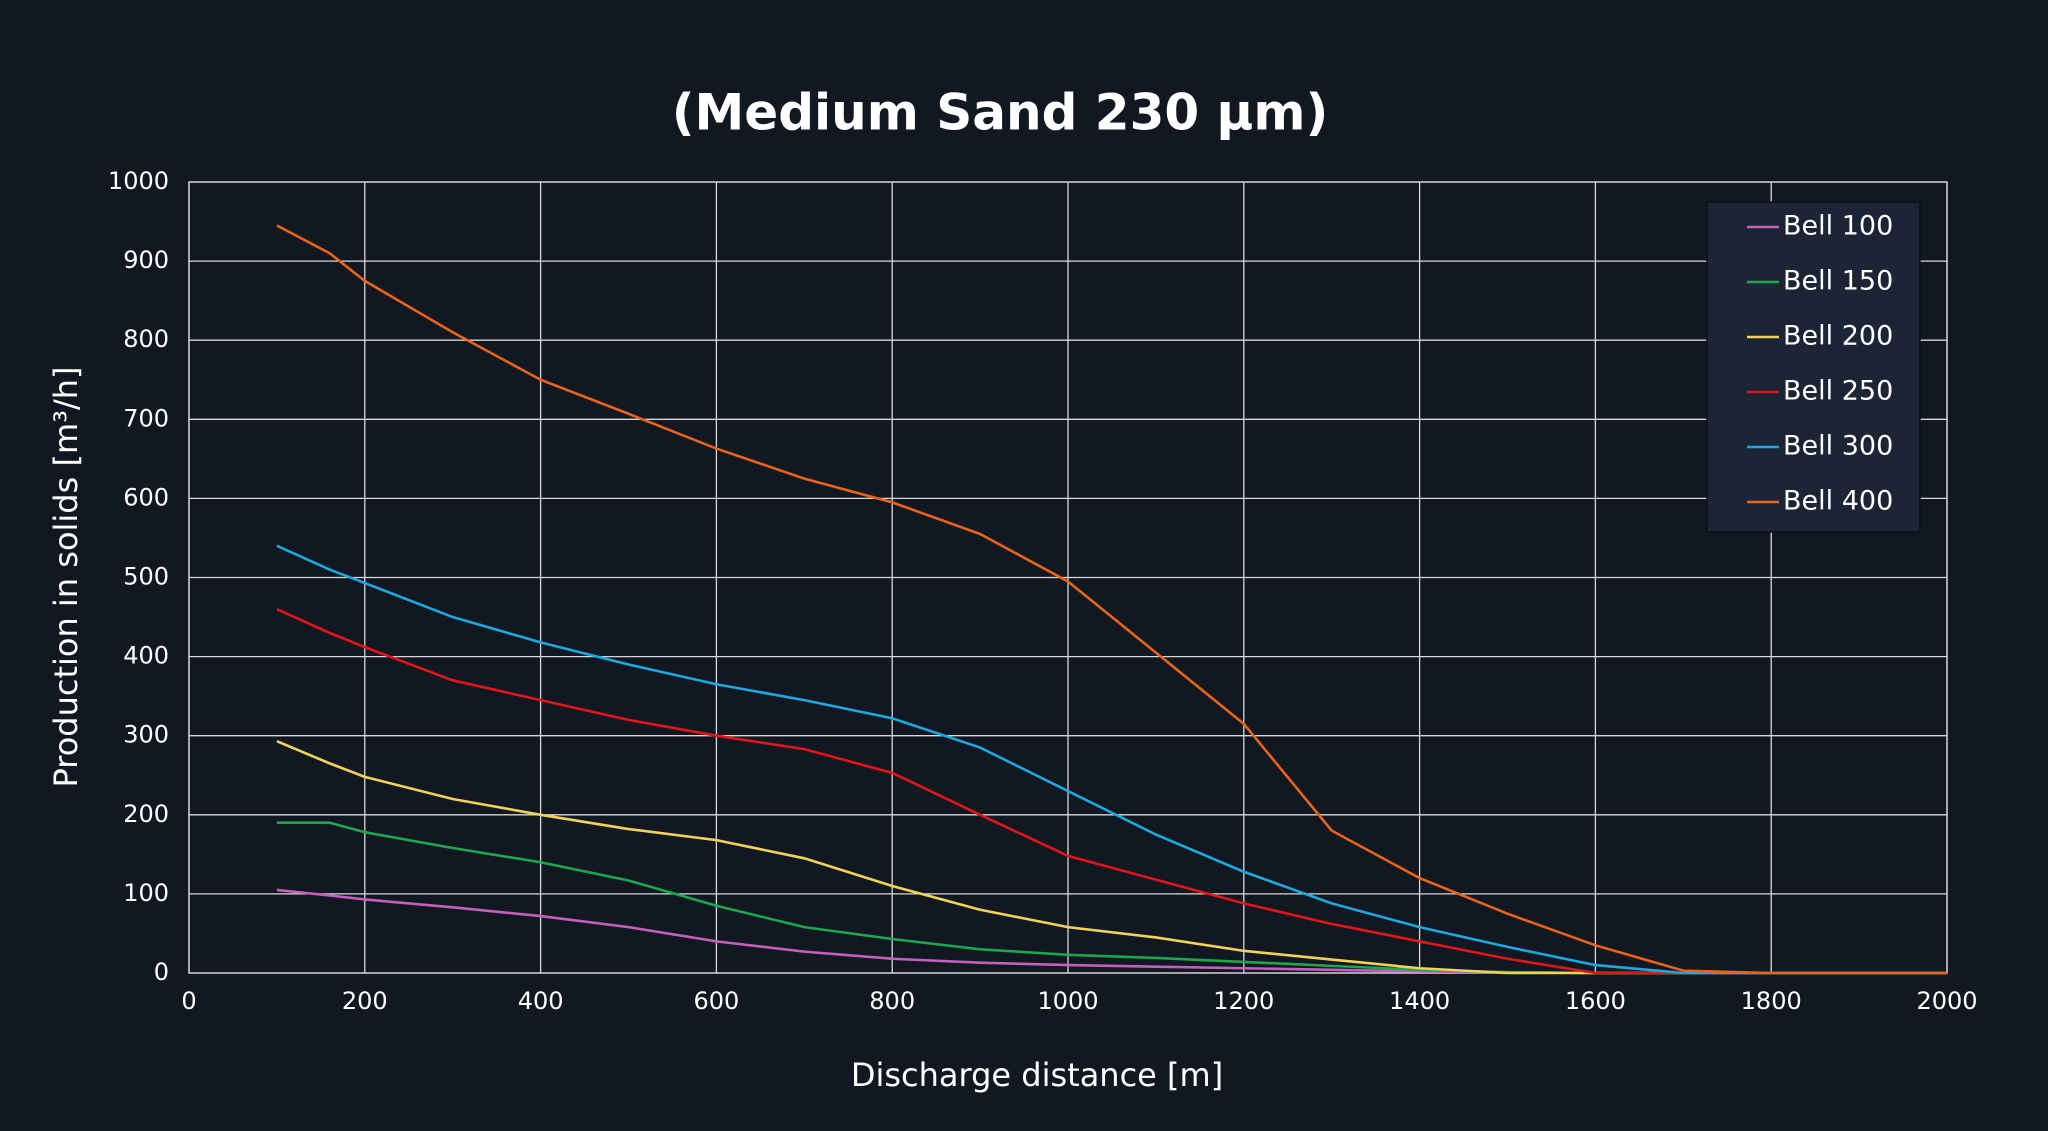 This screenshot has height=1131, width=2048. I want to click on y-tick-label: 700, so click(146, 418).